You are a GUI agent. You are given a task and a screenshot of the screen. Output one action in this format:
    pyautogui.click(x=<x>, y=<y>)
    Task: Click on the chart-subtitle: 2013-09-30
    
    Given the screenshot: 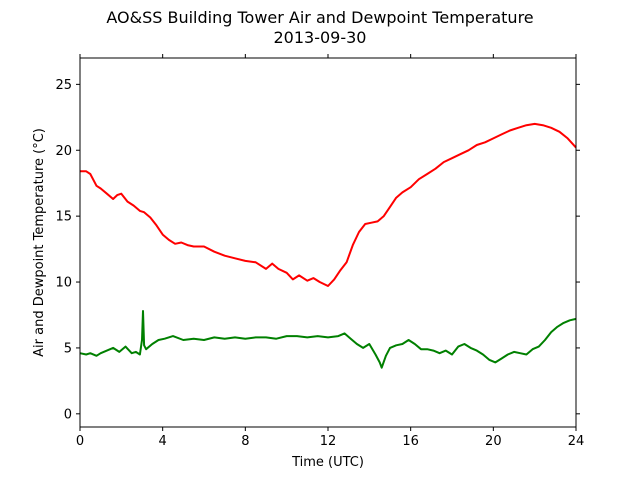 What is the action you would take?
    pyautogui.click(x=320, y=37)
    